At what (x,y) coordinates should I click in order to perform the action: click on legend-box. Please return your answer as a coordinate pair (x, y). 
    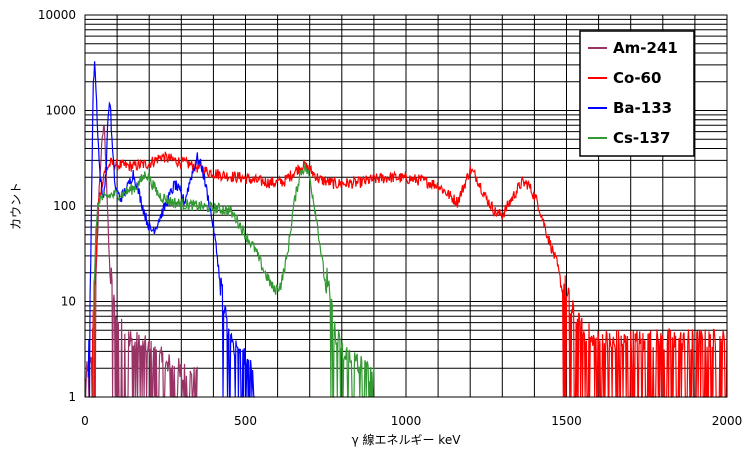
    Looking at the image, I should click on (637, 93).